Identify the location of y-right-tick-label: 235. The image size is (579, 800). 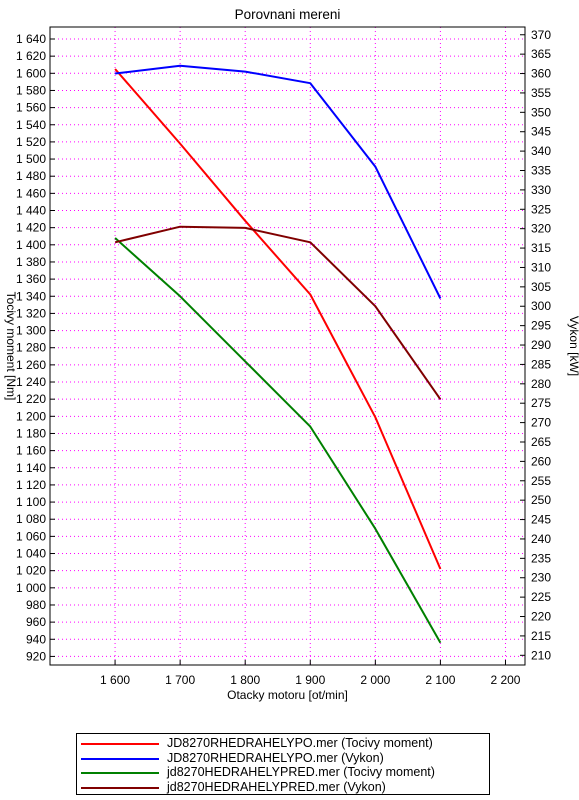
(541, 558).